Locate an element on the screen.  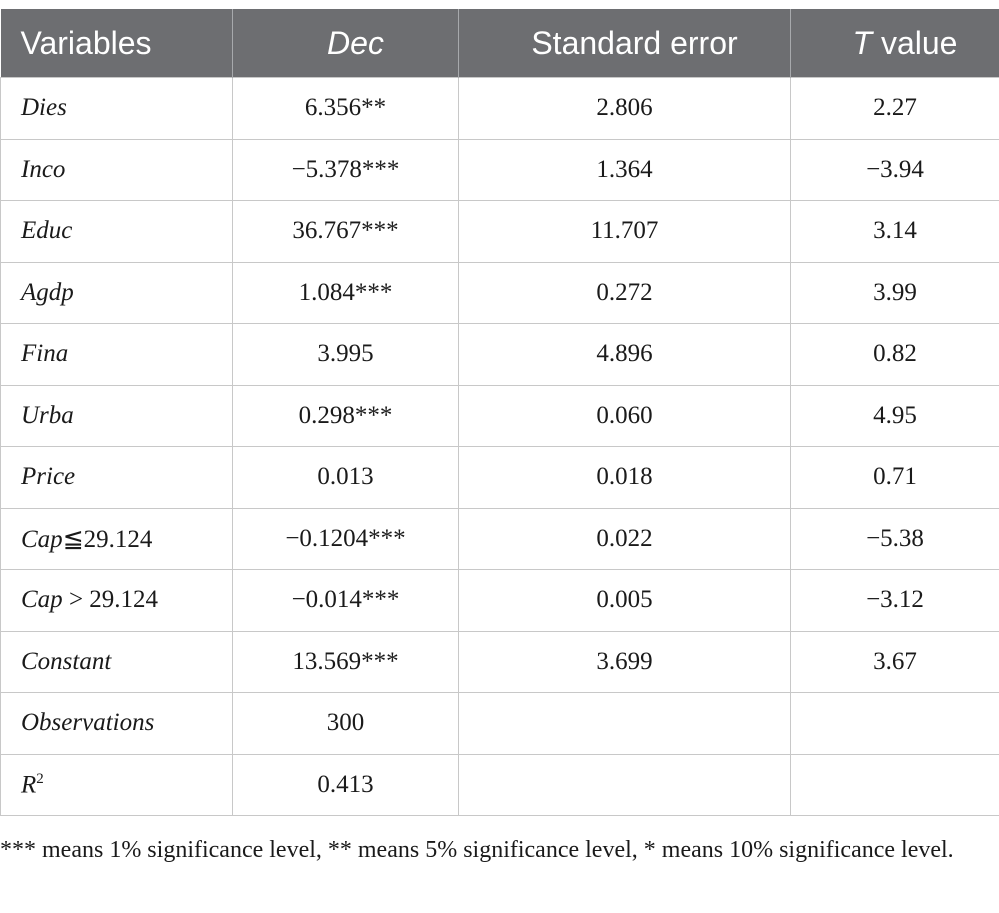
row-dec: −0.014*** is located at coordinates (345, 600).